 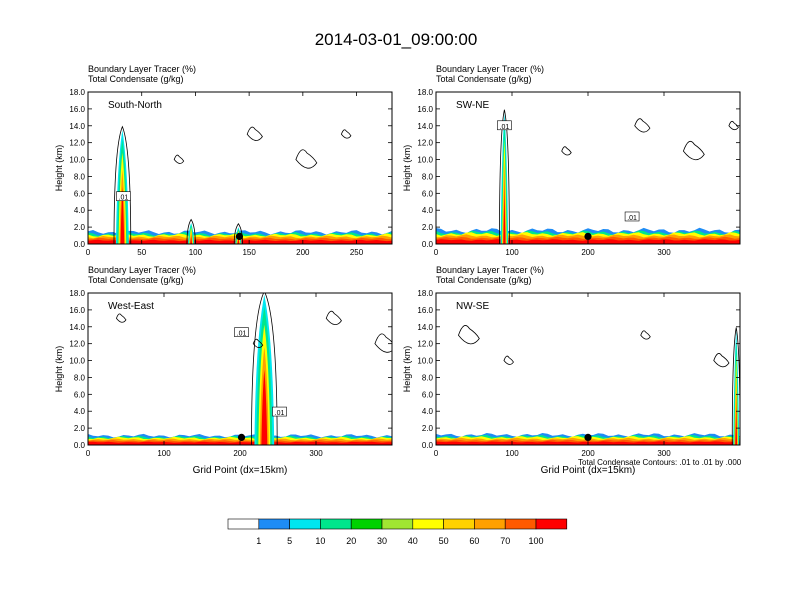 I want to click on y-tick-label: 14.0, so click(x=77, y=327).